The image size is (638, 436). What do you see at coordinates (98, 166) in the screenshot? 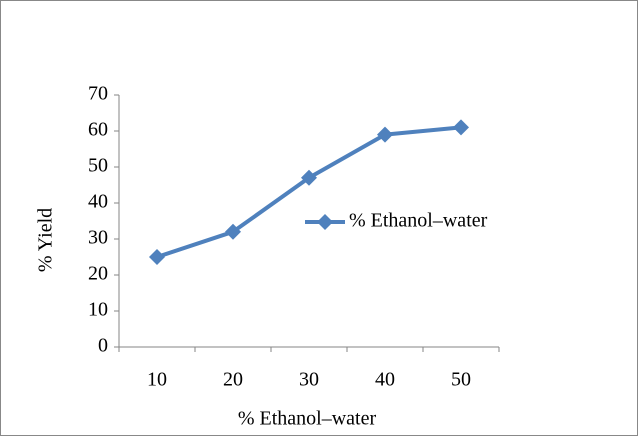
I see `y-tick-label: 50` at bounding box center [98, 166].